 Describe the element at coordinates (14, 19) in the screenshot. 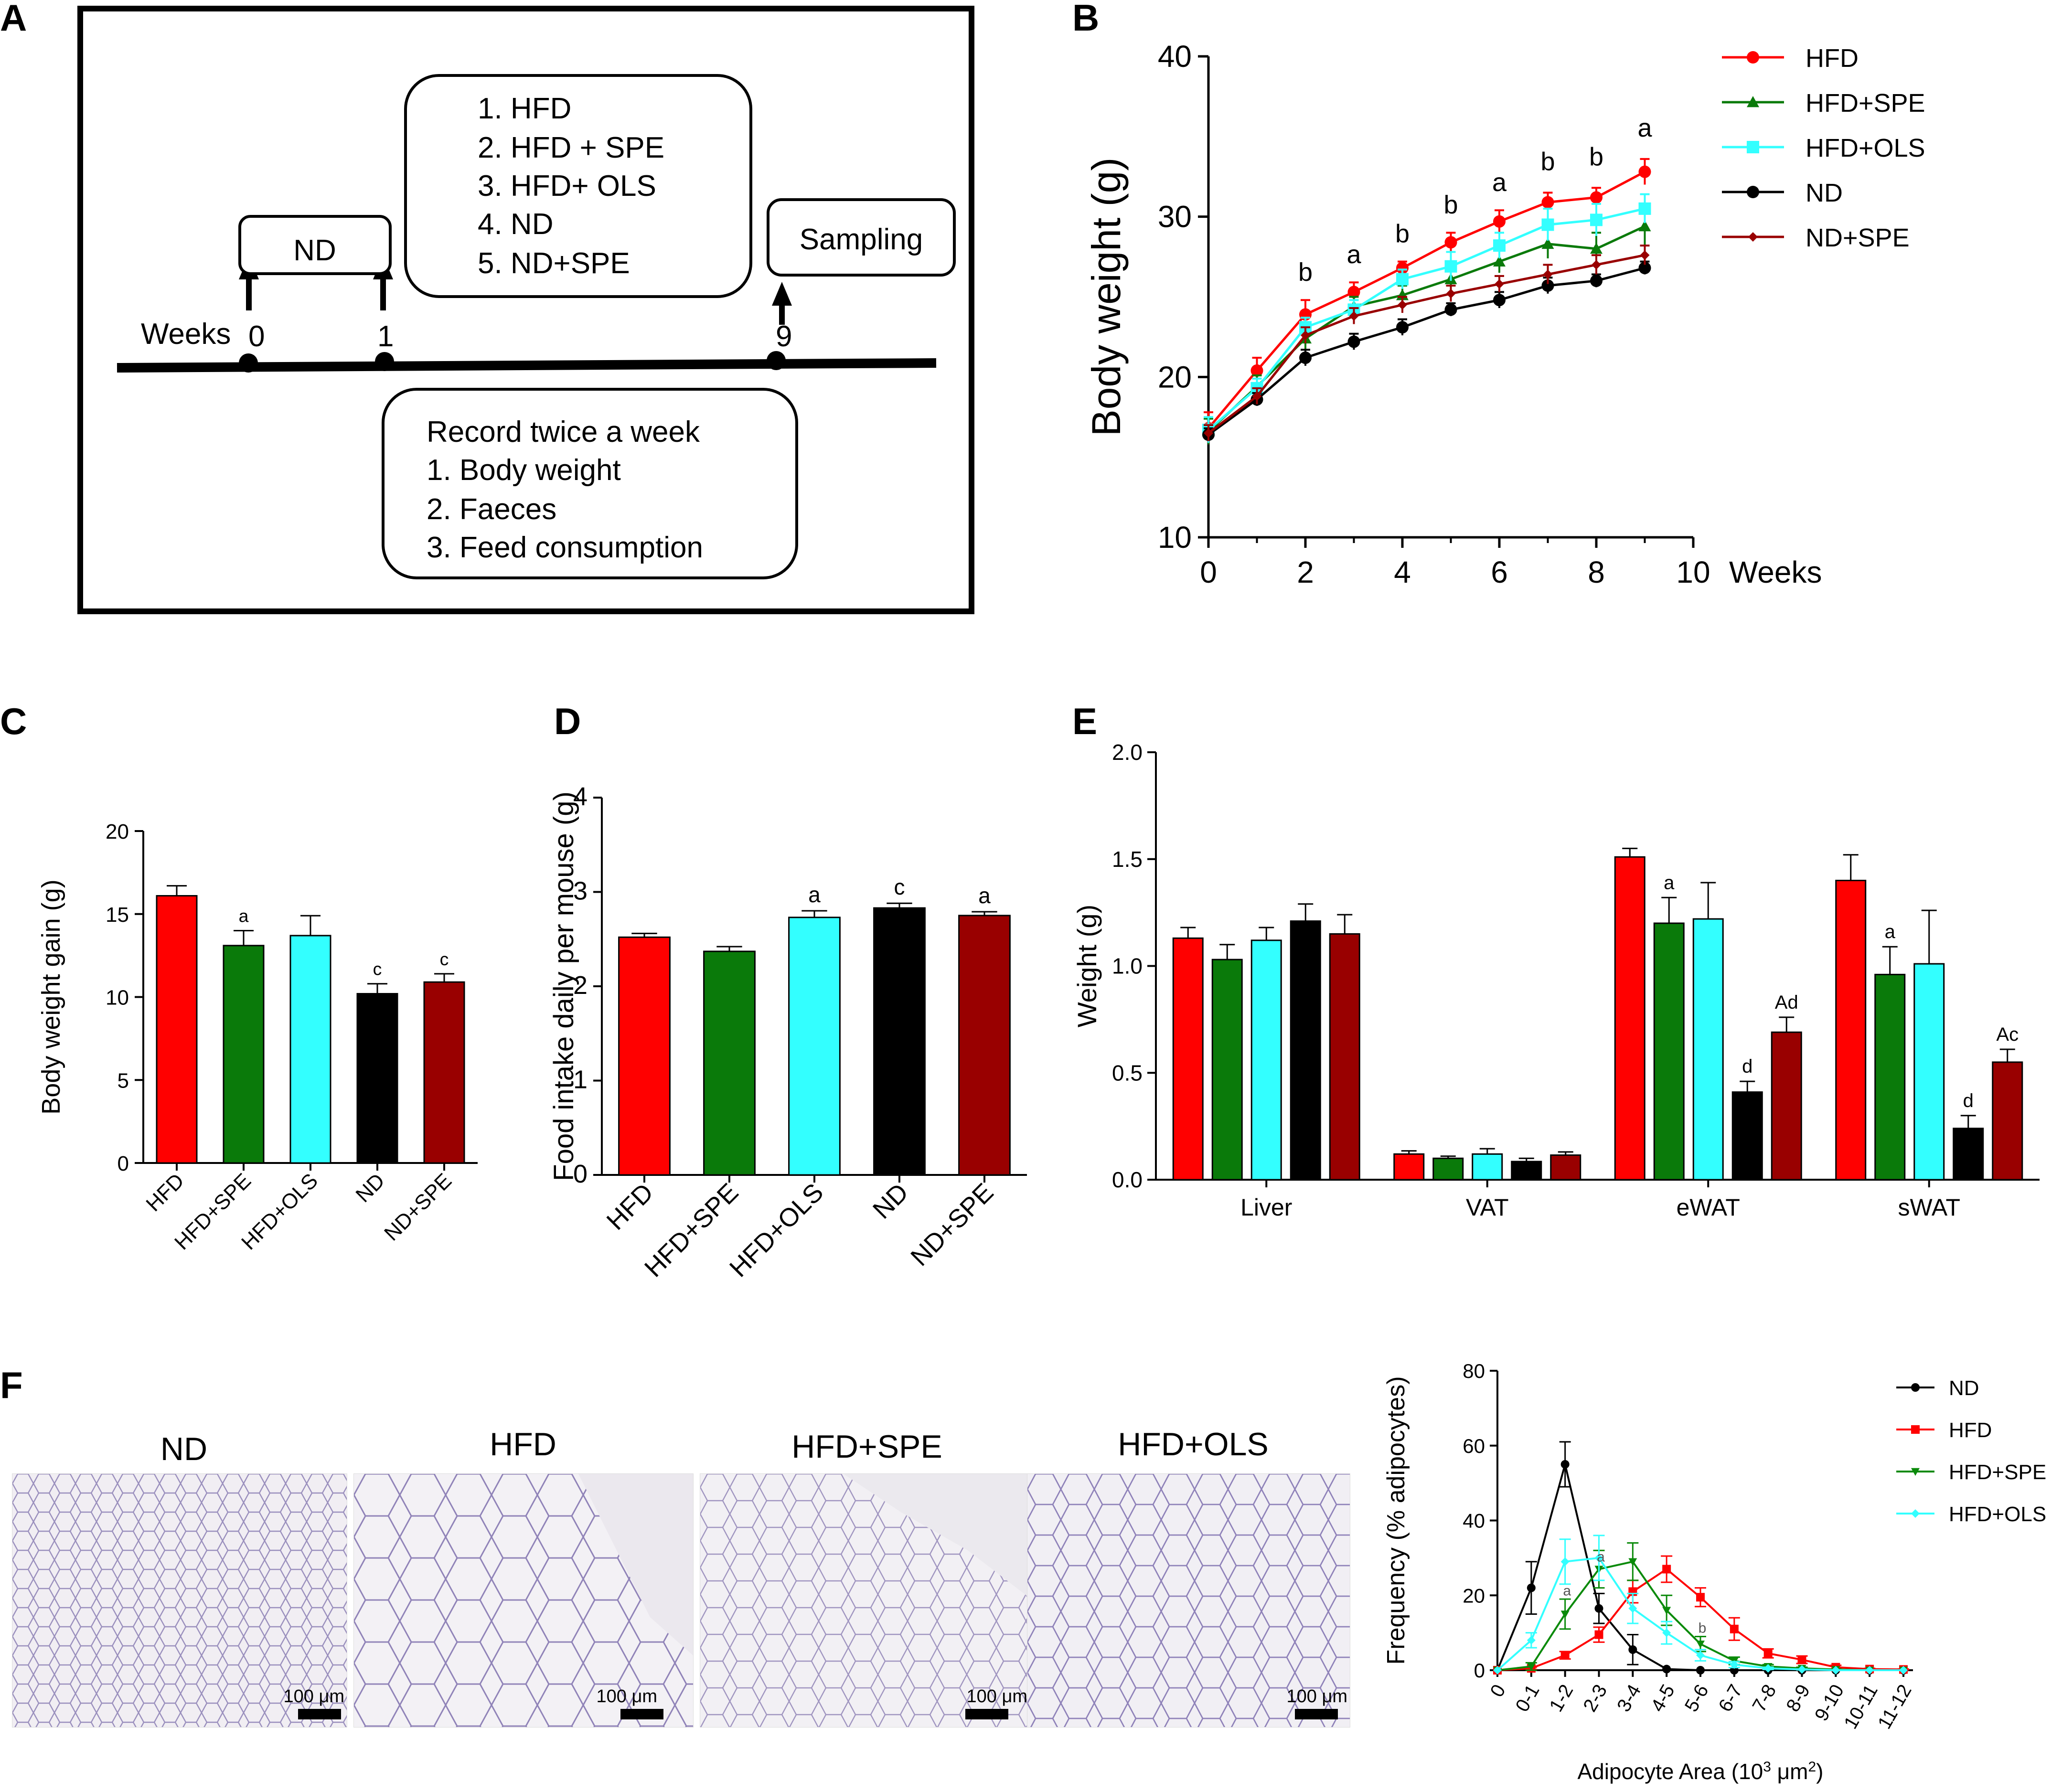

I see `panel-label-a: A` at that location.